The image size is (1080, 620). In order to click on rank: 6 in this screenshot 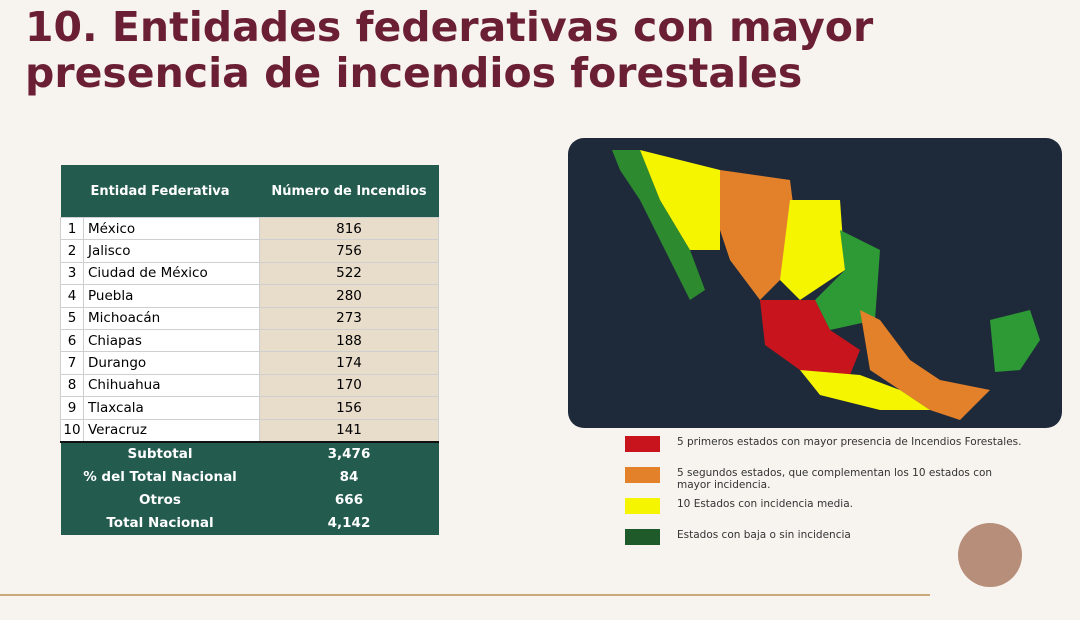, I will do `click(72, 340)`.